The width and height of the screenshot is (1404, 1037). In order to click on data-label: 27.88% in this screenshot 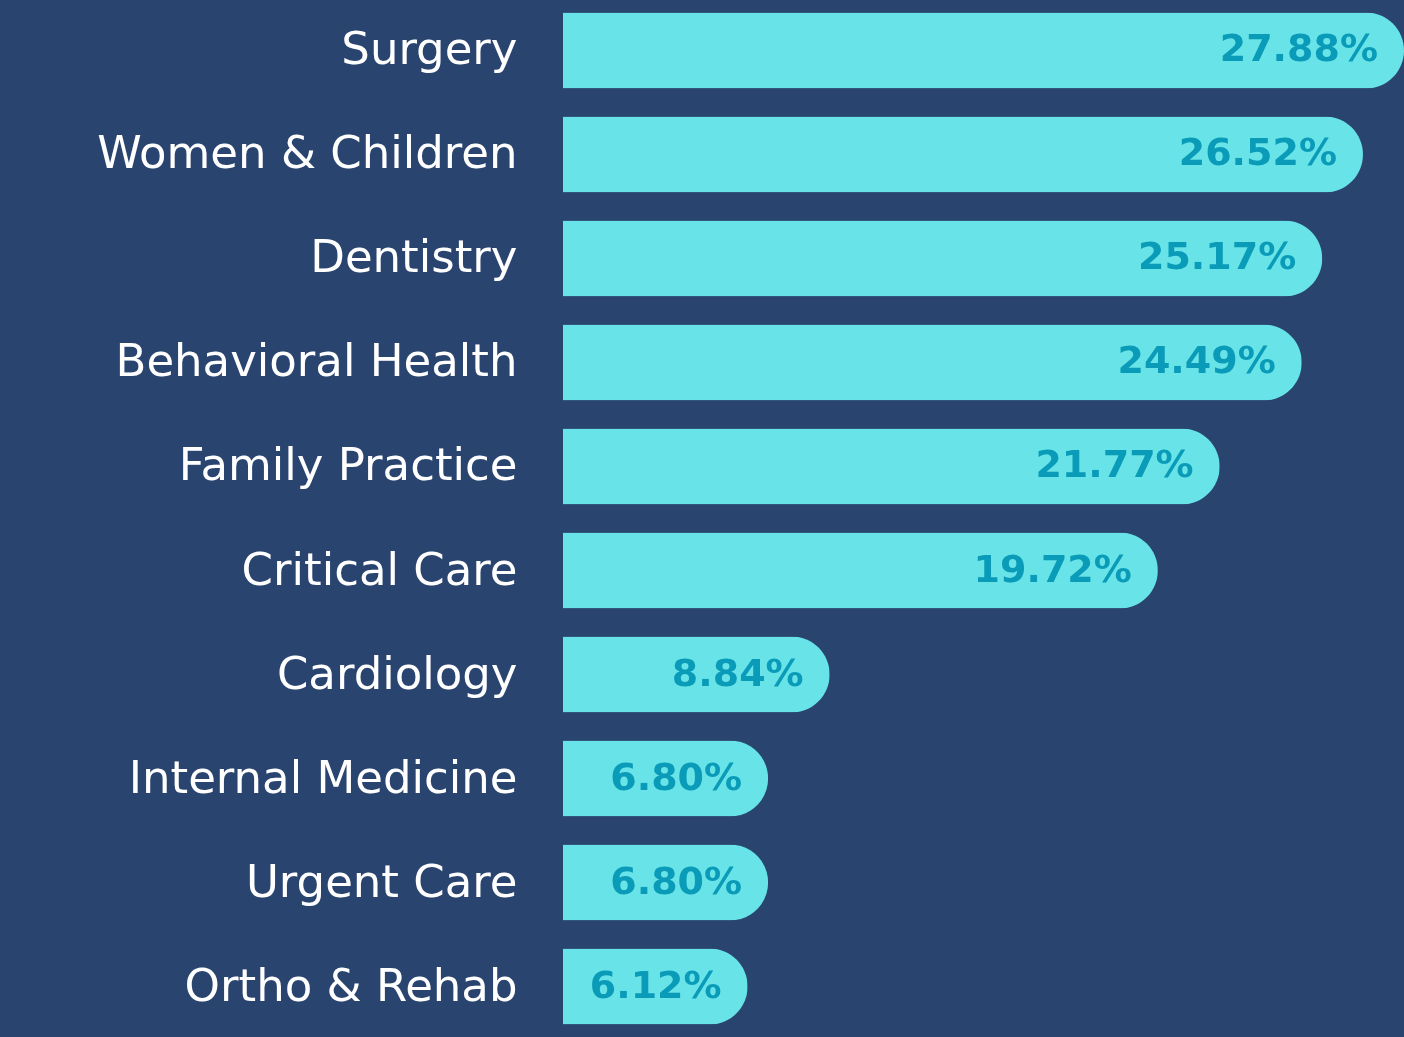, I will do `click(1298, 48)`.